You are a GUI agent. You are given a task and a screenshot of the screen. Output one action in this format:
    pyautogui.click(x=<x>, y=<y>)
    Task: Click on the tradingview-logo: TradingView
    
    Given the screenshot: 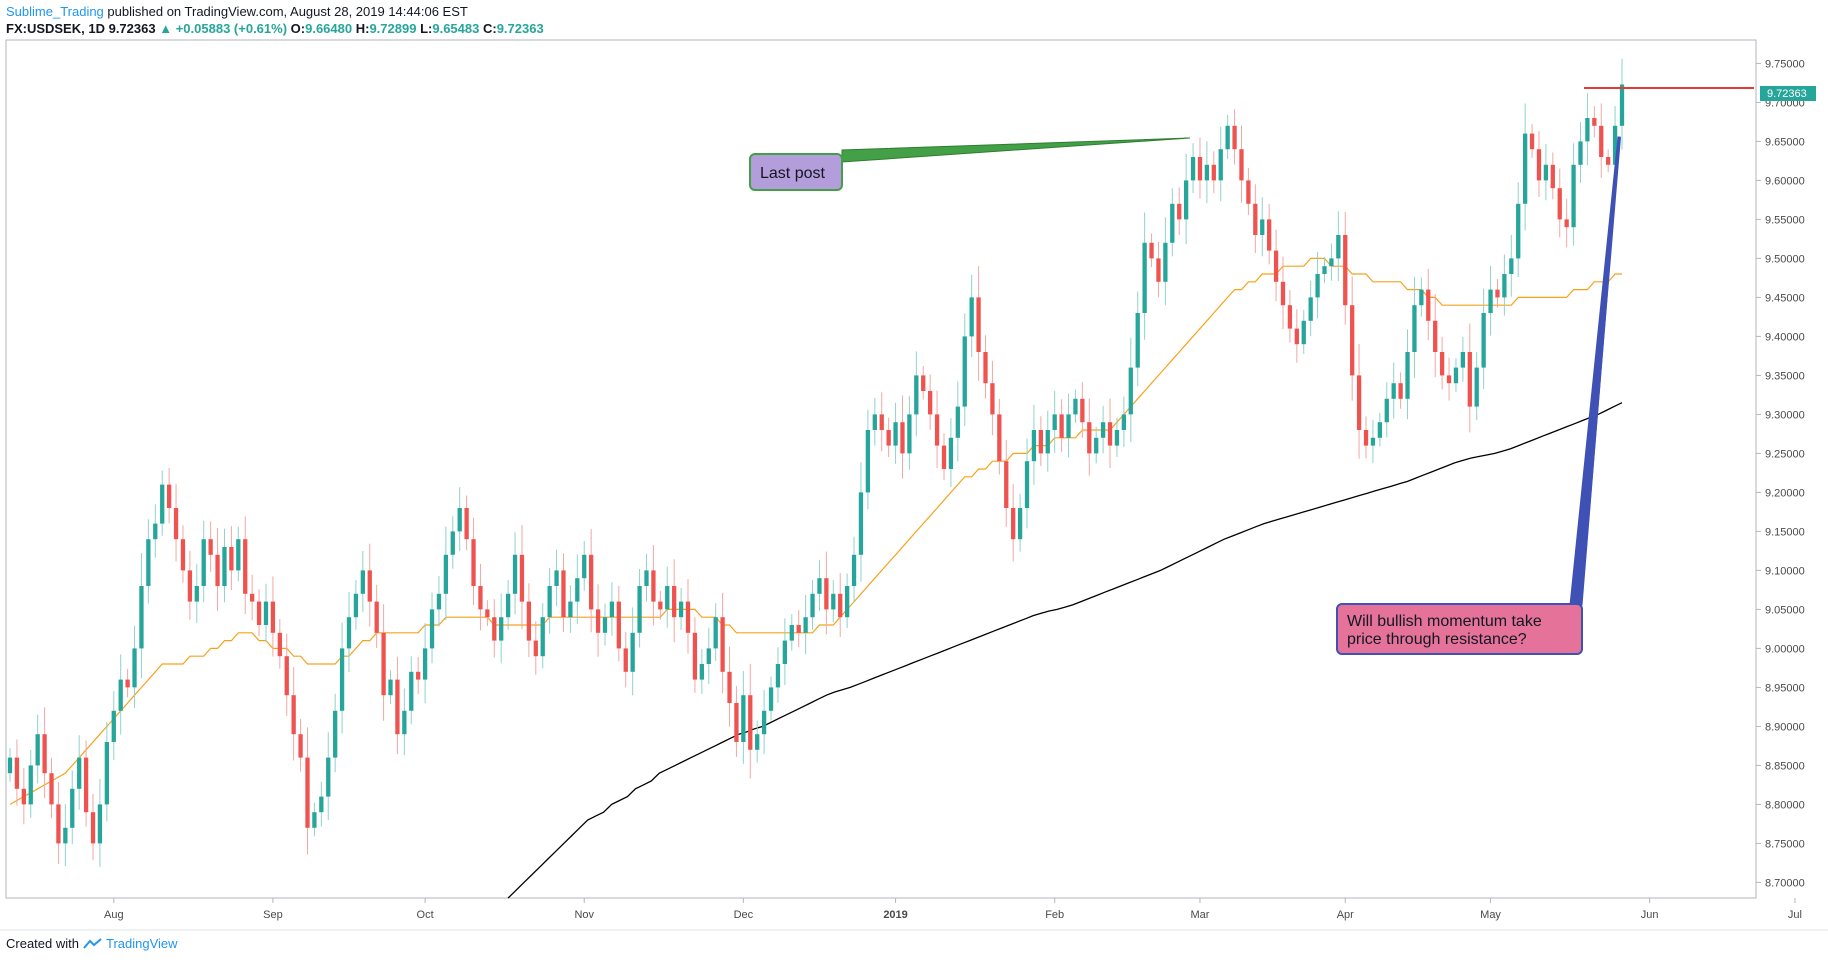 What is the action you would take?
    pyautogui.click(x=130, y=943)
    